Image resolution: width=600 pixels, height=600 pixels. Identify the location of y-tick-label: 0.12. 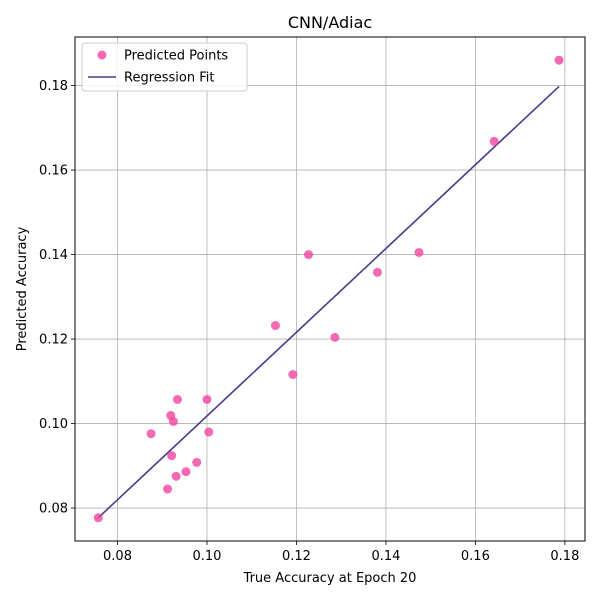
(53, 340).